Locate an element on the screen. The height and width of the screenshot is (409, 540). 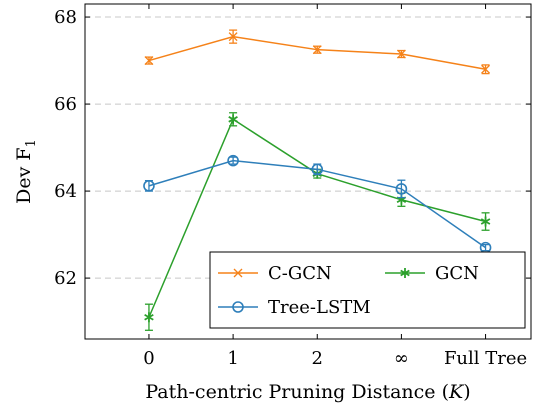
y-tick-label: 68 is located at coordinates (65, 17).